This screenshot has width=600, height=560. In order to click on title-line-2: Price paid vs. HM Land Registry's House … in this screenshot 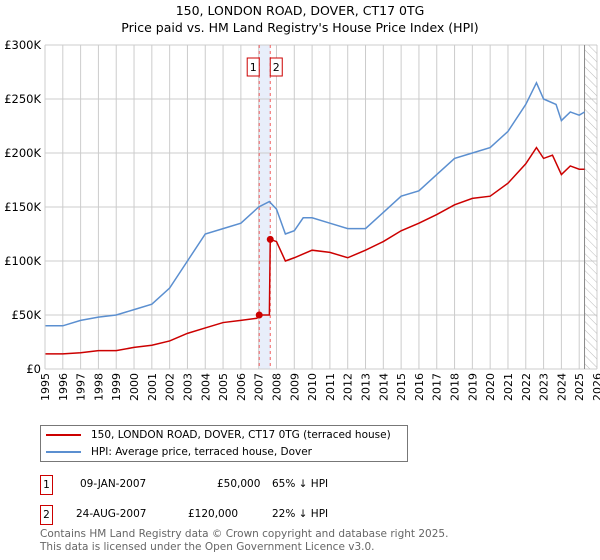, I will do `click(300, 27)`.